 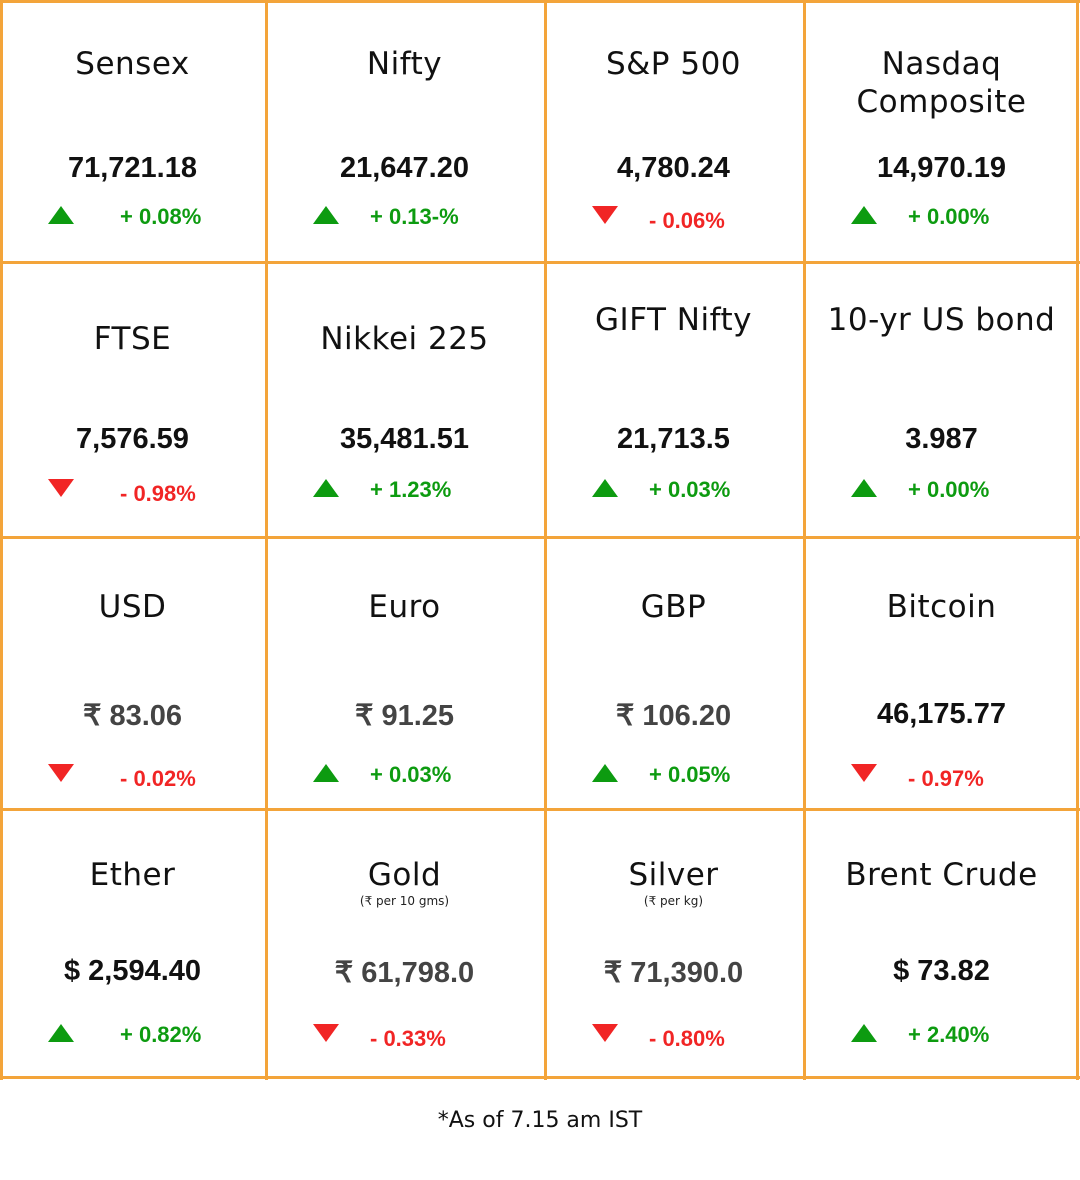 I want to click on tile-name: GIFT Nifty, so click(x=673, y=320).